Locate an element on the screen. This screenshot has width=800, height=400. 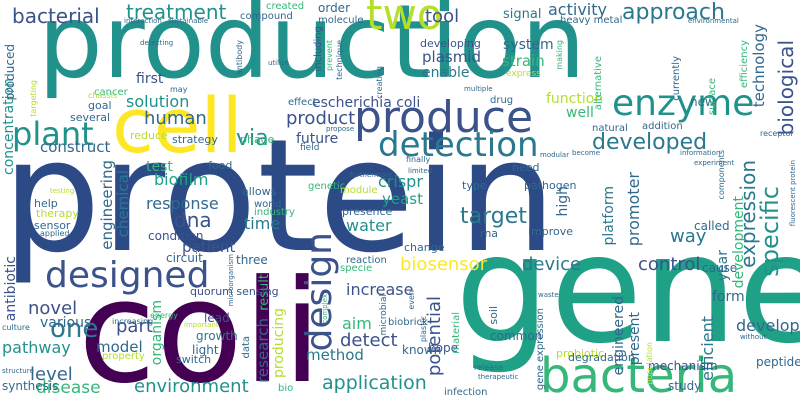
word-express: express is located at coordinates (523, 74).